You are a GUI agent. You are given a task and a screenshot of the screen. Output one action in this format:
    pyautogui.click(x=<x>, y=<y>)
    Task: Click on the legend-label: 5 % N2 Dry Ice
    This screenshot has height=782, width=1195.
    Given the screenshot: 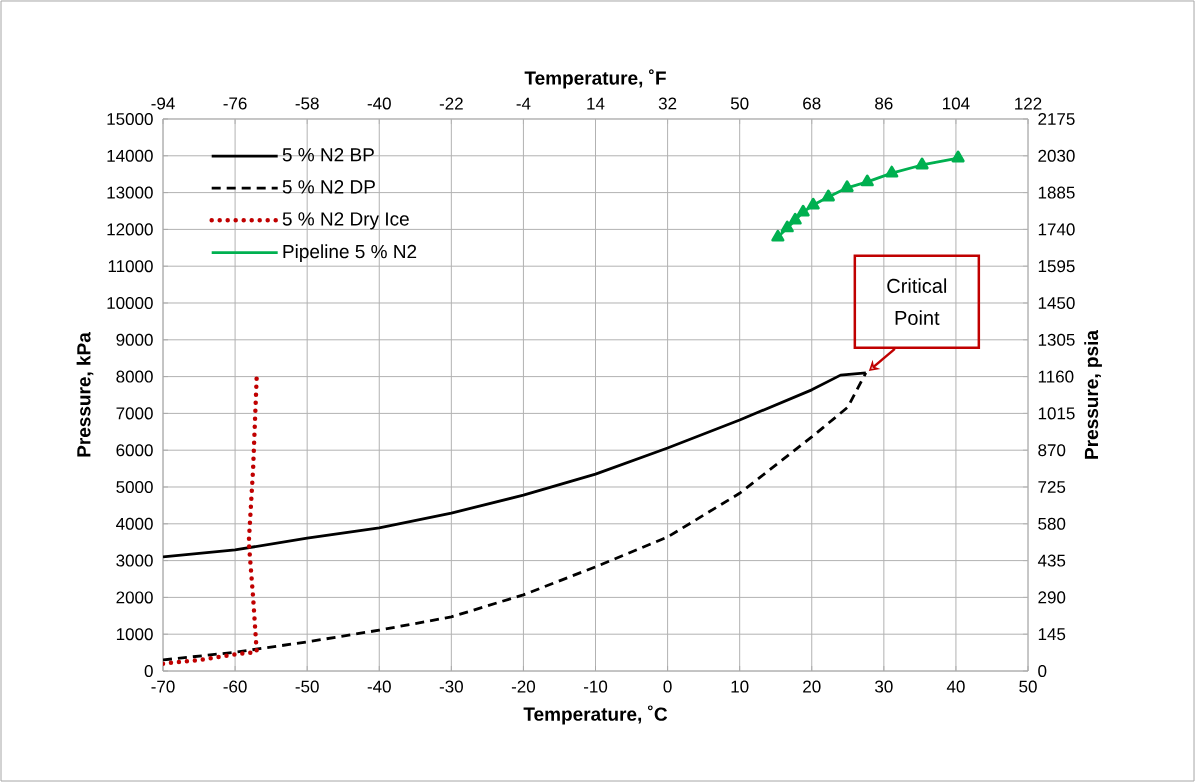 What is the action you would take?
    pyautogui.click(x=345, y=221)
    